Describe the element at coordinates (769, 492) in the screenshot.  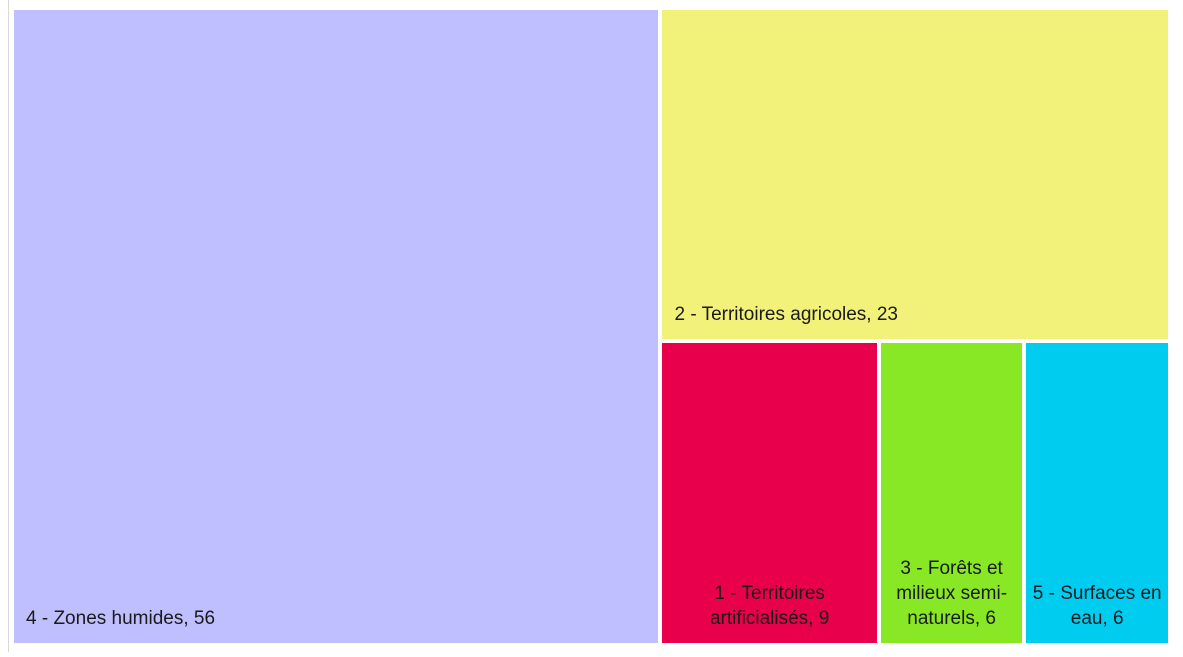
I see `tile: 1 - Territoires artificialisés, 9` at that location.